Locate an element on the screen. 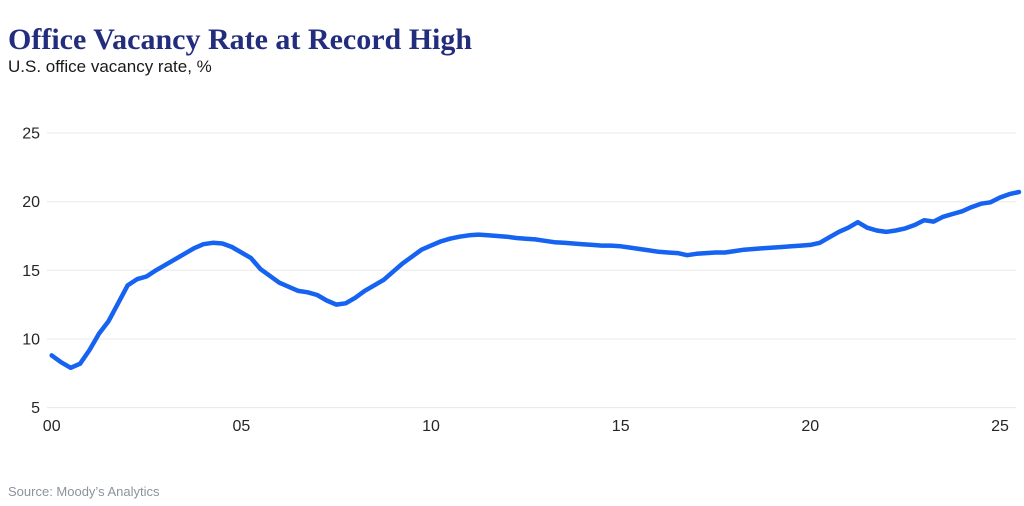  source-note: Source: Moody’s Analytics is located at coordinates (84, 491).